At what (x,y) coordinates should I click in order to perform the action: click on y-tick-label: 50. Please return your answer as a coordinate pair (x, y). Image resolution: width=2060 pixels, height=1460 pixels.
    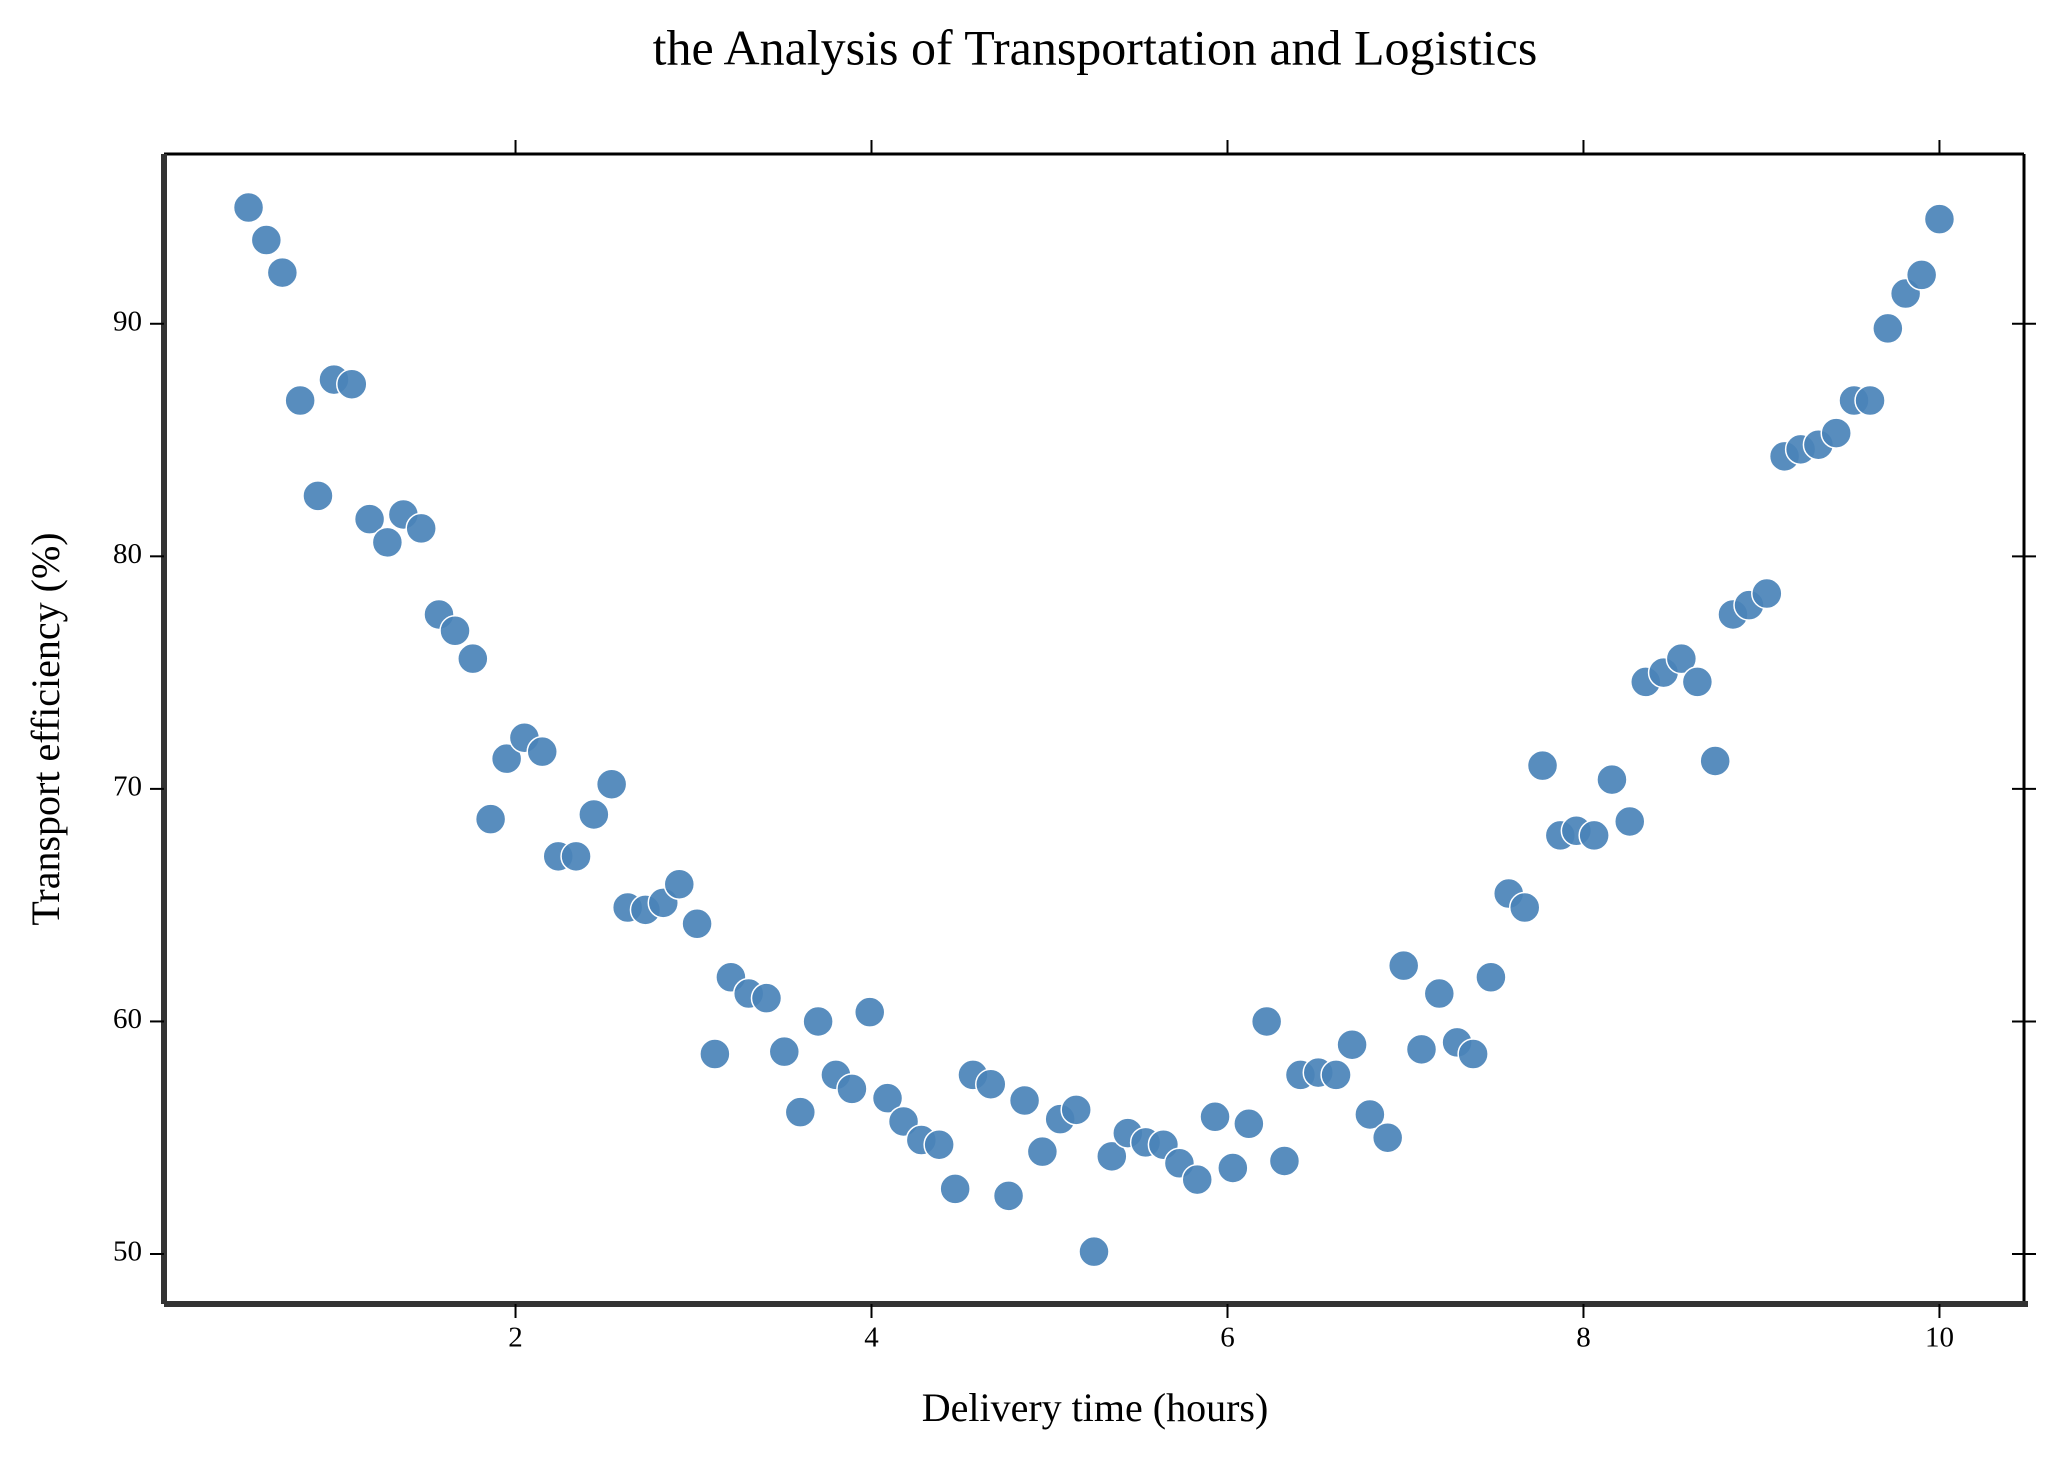
    Looking at the image, I should click on (127, 1252).